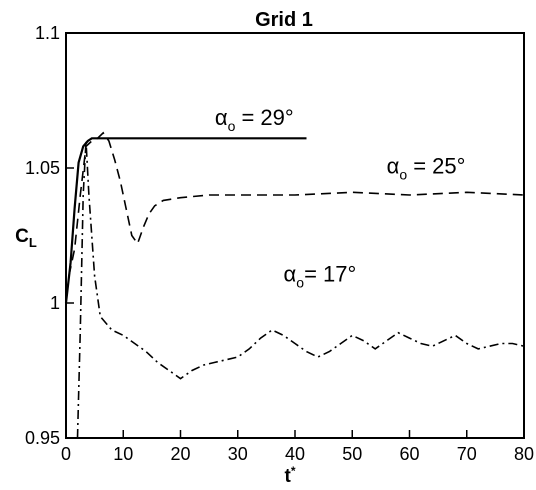 This screenshot has width=536, height=490. I want to click on y-axis-label: CL, so click(26, 238).